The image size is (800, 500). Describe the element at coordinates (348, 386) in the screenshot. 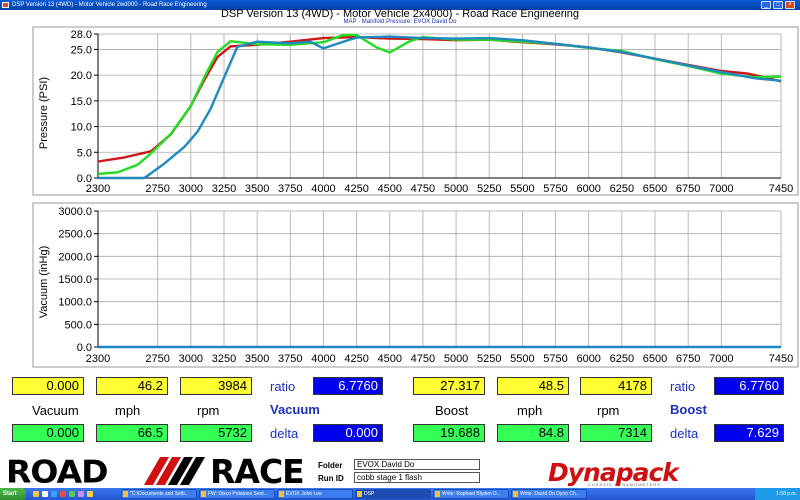

I see `vacuum-ratio-readout: 6.7760` at that location.